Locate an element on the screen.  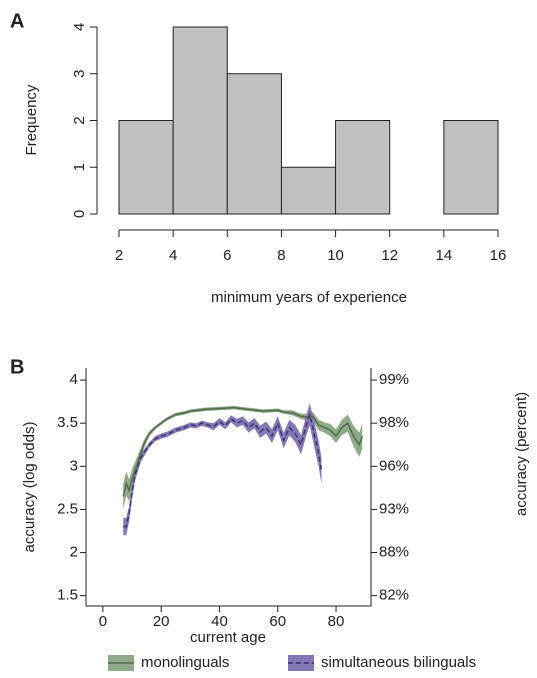
x-axis-title: current age is located at coordinates (228, 637).